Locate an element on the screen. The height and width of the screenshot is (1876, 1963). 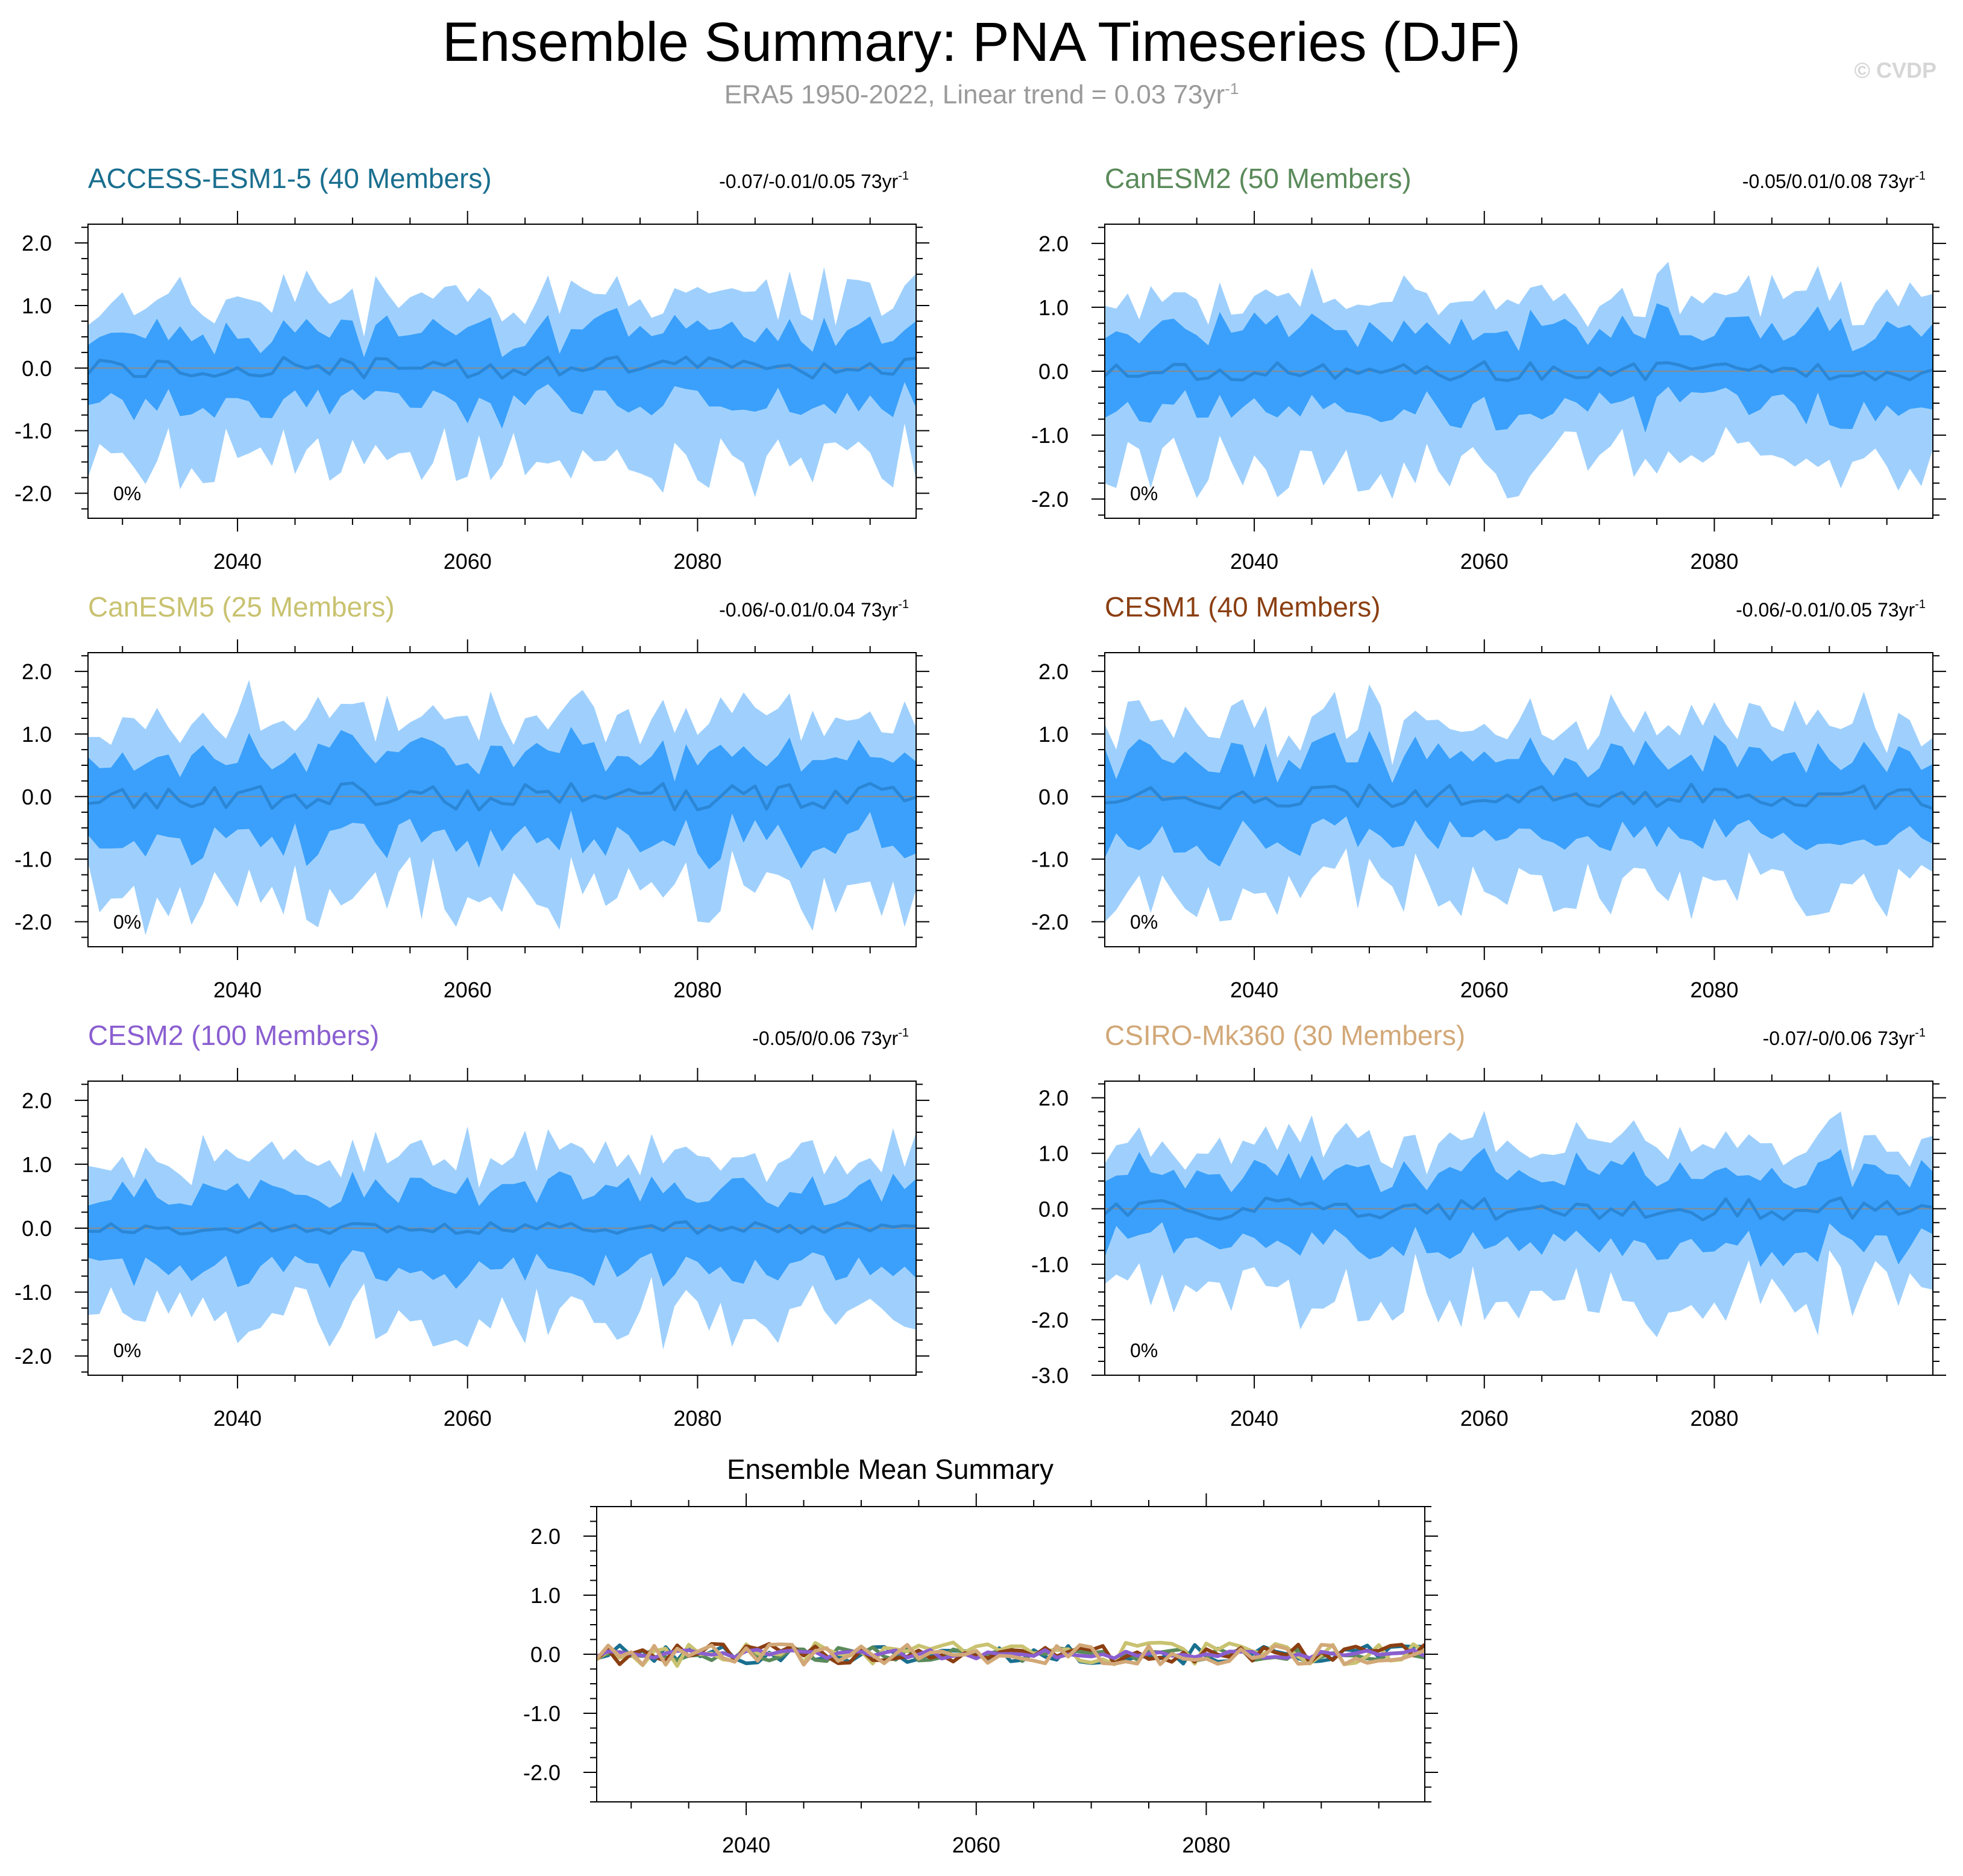
cvdp-watermark: © CVDP is located at coordinates (1895, 70).